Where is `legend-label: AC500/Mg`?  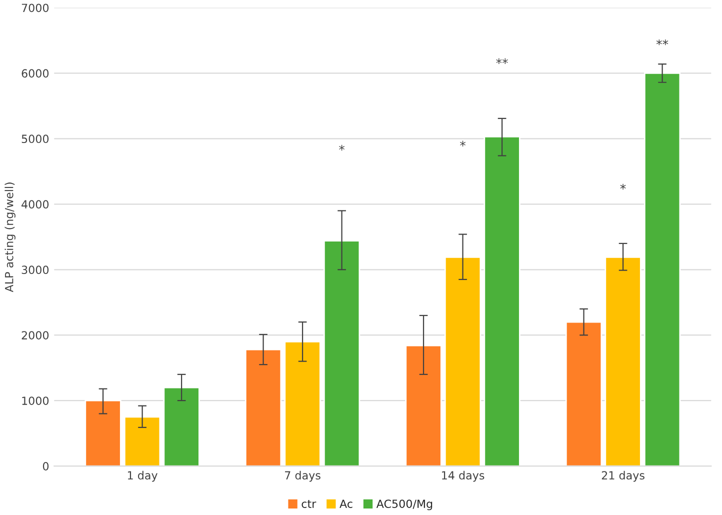
legend-label: AC500/Mg is located at coordinates (404, 505).